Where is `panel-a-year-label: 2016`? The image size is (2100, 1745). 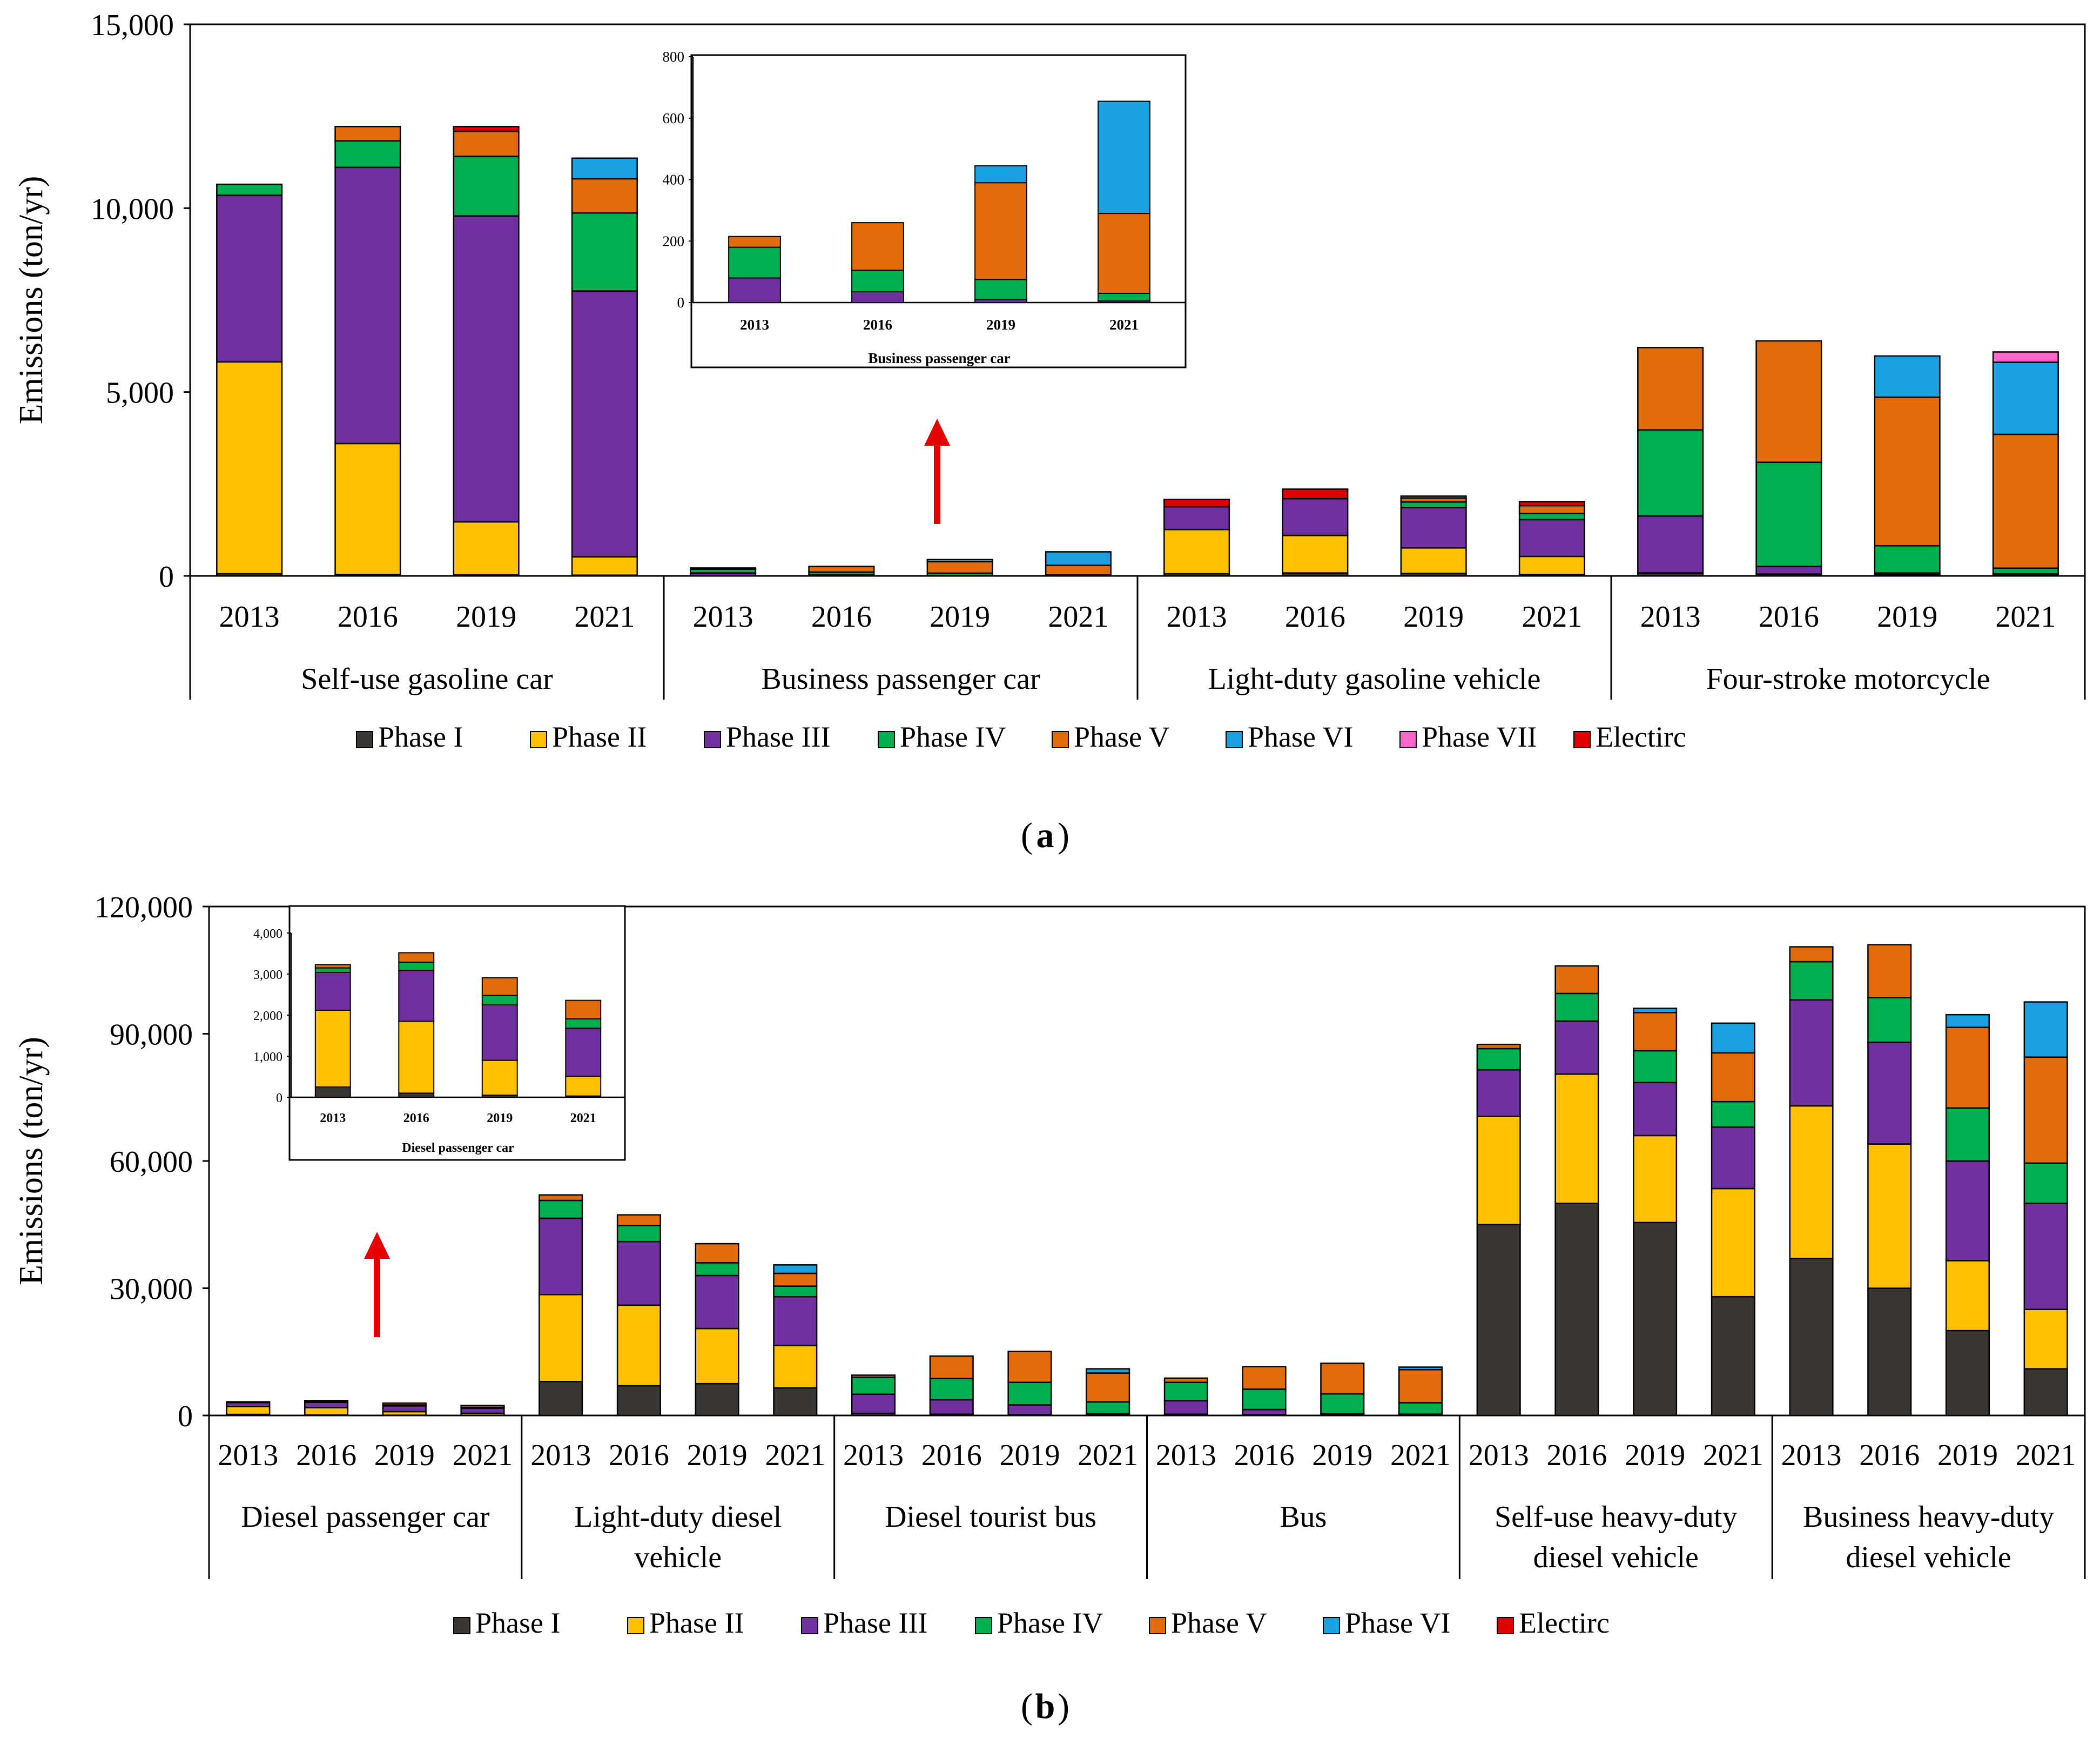
panel-a-year-label: 2016 is located at coordinates (368, 617).